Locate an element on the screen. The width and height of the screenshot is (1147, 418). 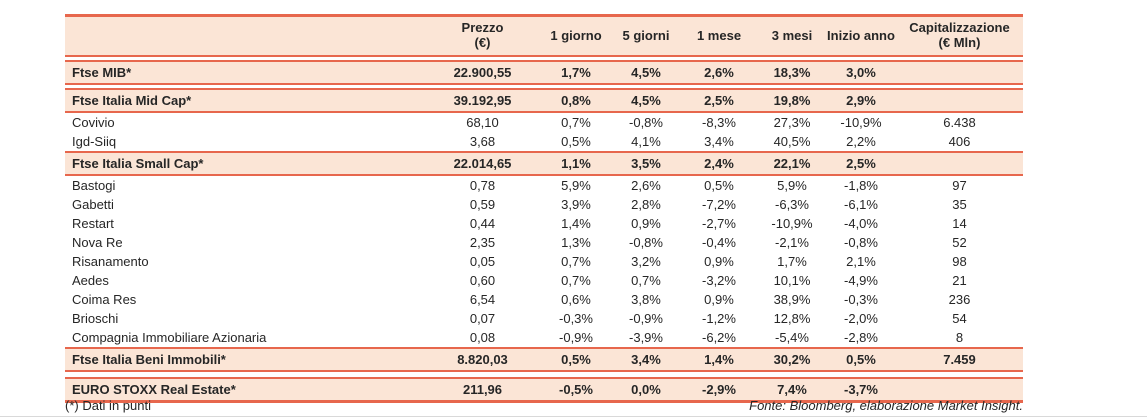
cell-1-giorno: 1,7% is located at coordinates (576, 72).